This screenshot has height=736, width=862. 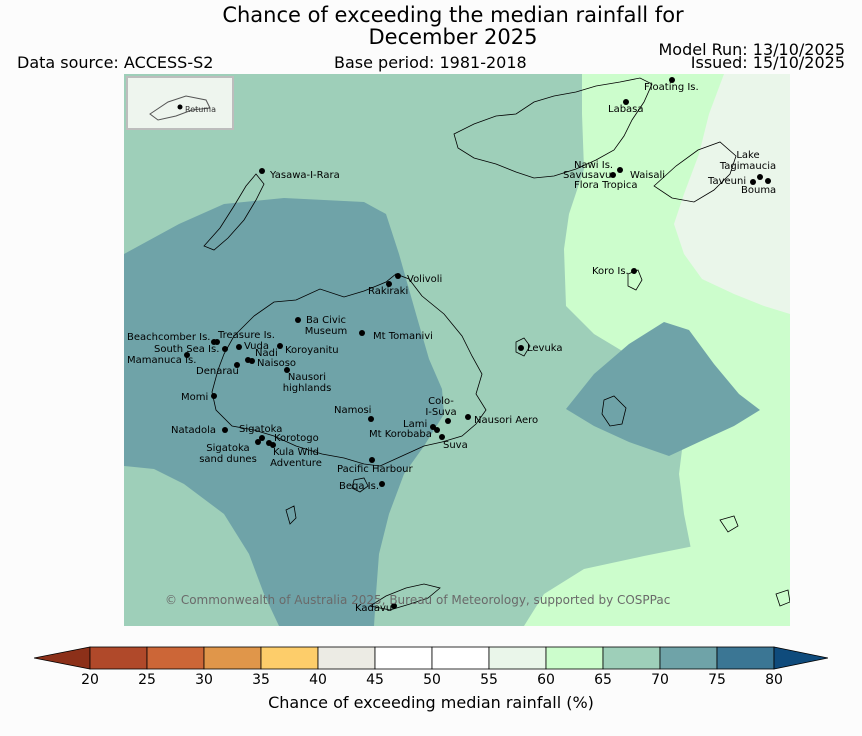 I want to click on place-nausori-highlands: Nausori highlands, so click(x=307, y=383).